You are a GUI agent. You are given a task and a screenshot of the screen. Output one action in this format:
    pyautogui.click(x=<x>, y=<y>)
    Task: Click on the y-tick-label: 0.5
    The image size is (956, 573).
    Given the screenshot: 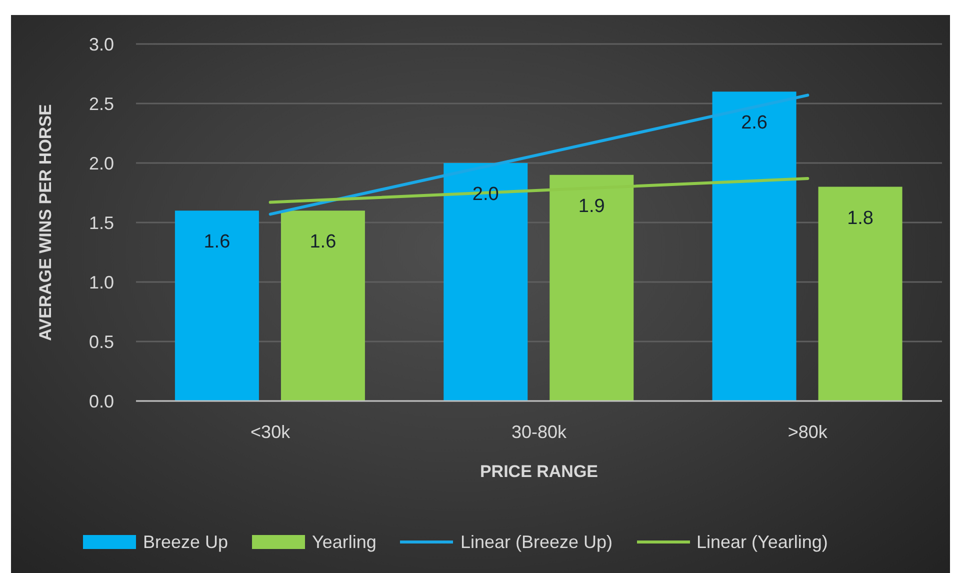 What is the action you would take?
    pyautogui.click(x=101, y=342)
    